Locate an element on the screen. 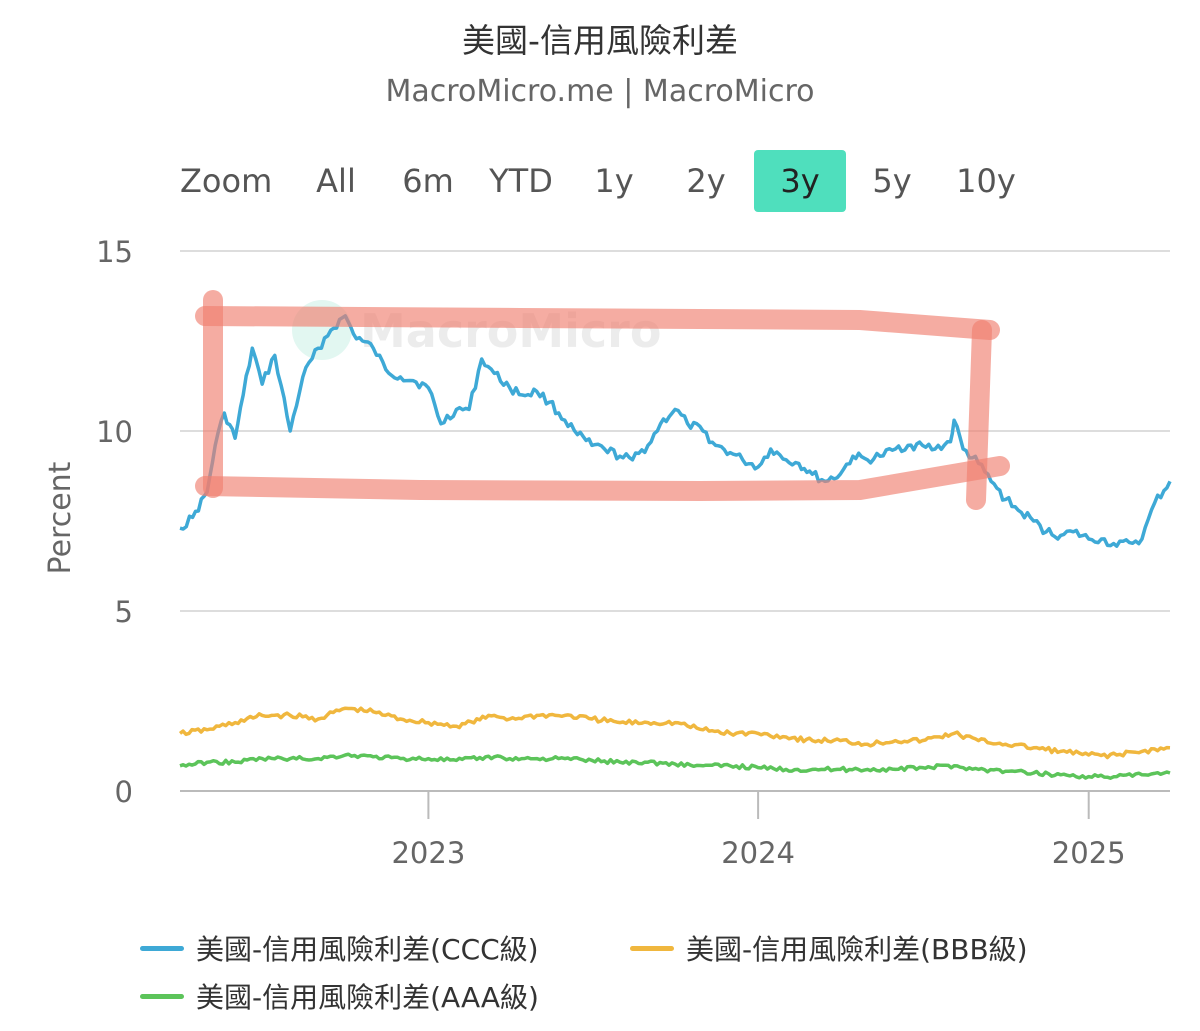 The image size is (1200, 1031). y-axis-label: Percent is located at coordinates (60, 517).